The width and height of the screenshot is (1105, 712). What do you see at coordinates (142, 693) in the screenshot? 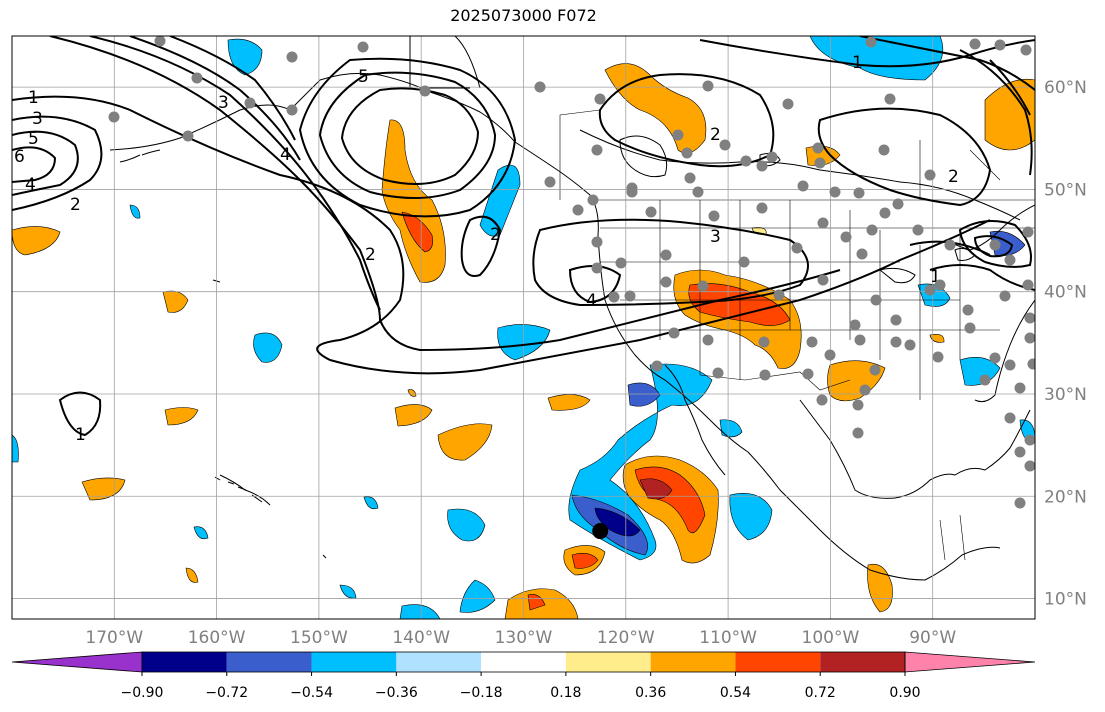
I see `colorbar-tick-label: −0.90` at bounding box center [142, 693].